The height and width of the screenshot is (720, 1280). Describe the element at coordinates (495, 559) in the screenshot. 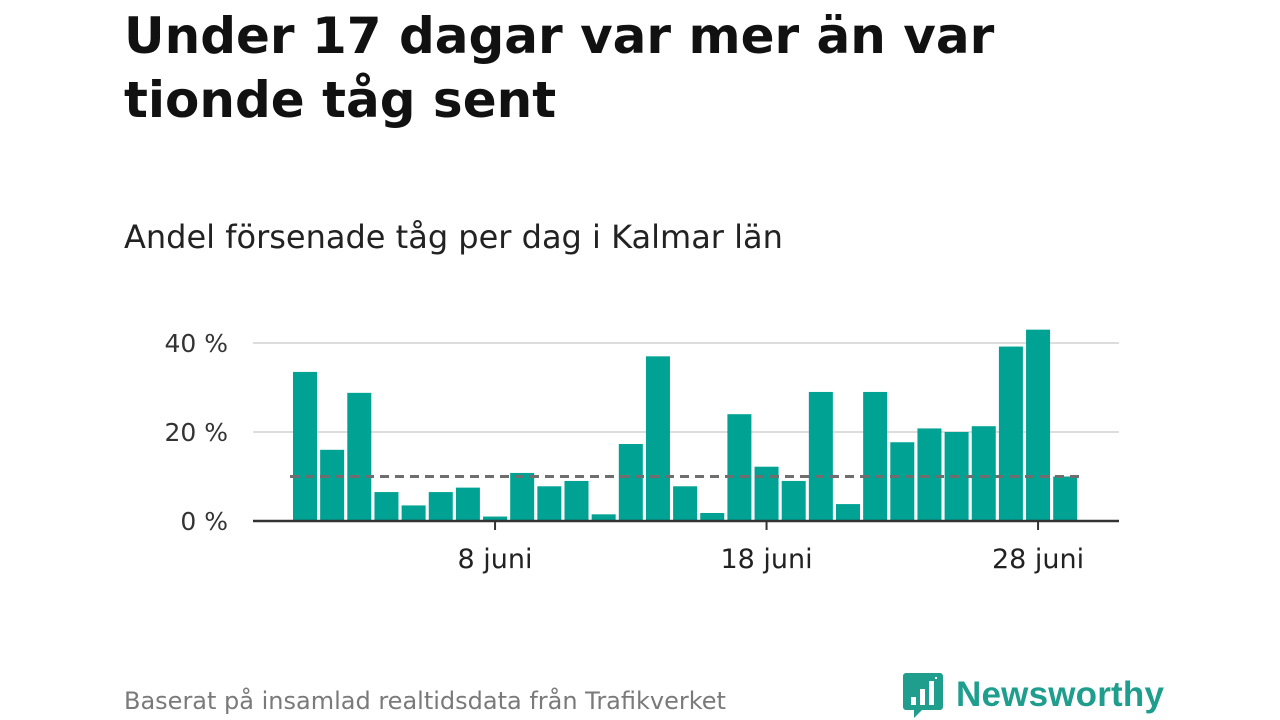

I see `x-tick-label-1: 8 juni` at that location.